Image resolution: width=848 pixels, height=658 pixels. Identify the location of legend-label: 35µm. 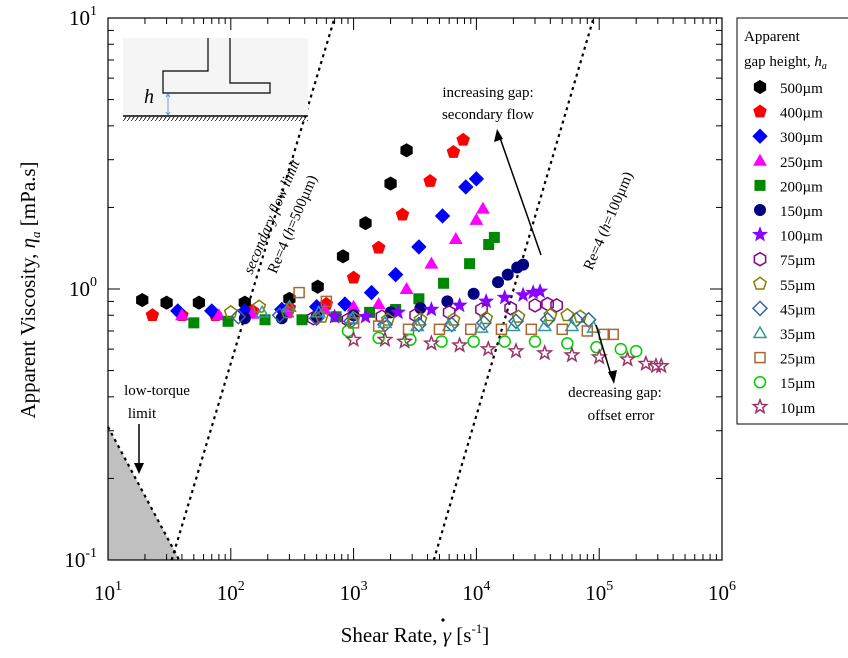
(798, 335).